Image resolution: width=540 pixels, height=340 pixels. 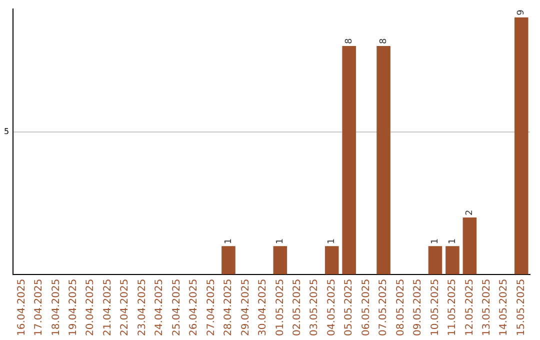 I want to click on x-tick-label: 15.05.2025, so click(x=521, y=307).